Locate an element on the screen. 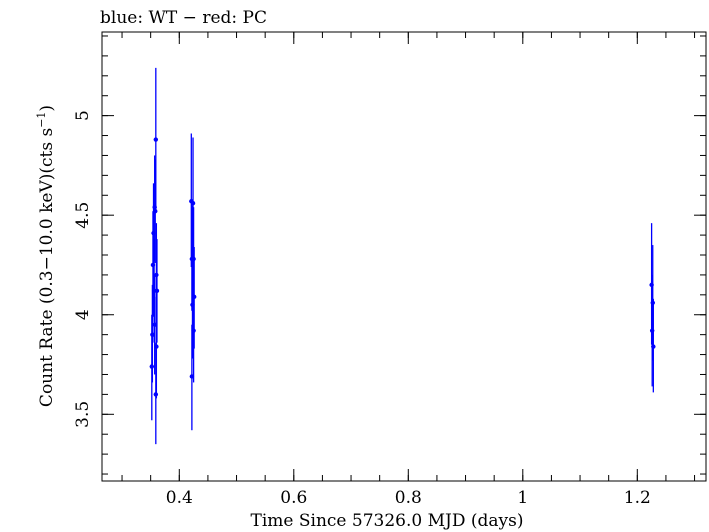  y-axis-label-close: ) is located at coordinates (47, 108).